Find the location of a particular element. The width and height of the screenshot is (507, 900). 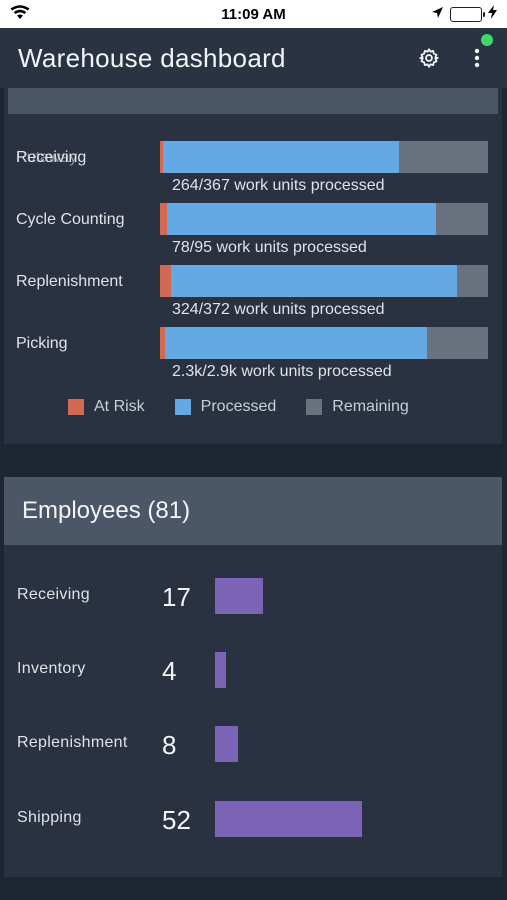

legend-processed: Processed is located at coordinates (225, 407).